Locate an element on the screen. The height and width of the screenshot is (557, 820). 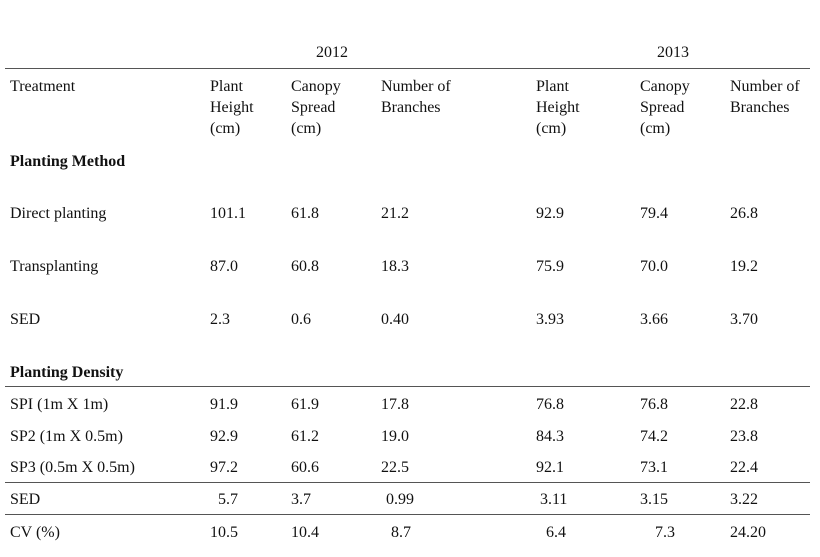
table-cell: 0.99 is located at coordinates (400, 499).